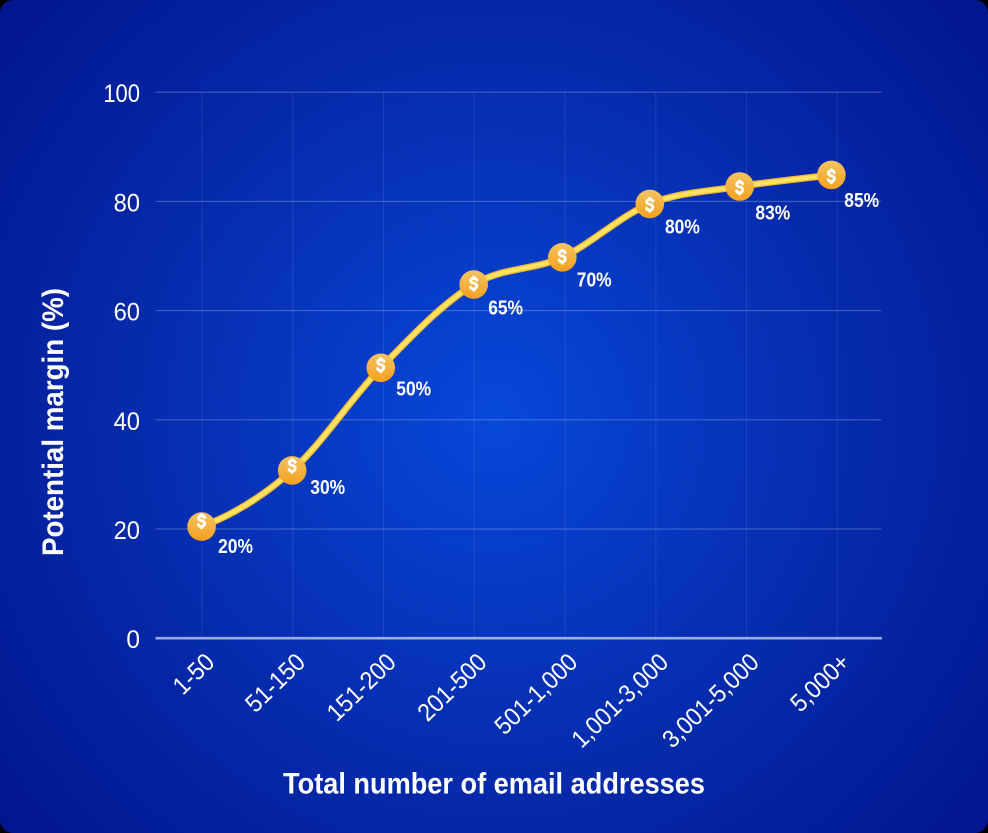  What do you see at coordinates (235, 546) in the screenshot?
I see `svg-text: 20%` at bounding box center [235, 546].